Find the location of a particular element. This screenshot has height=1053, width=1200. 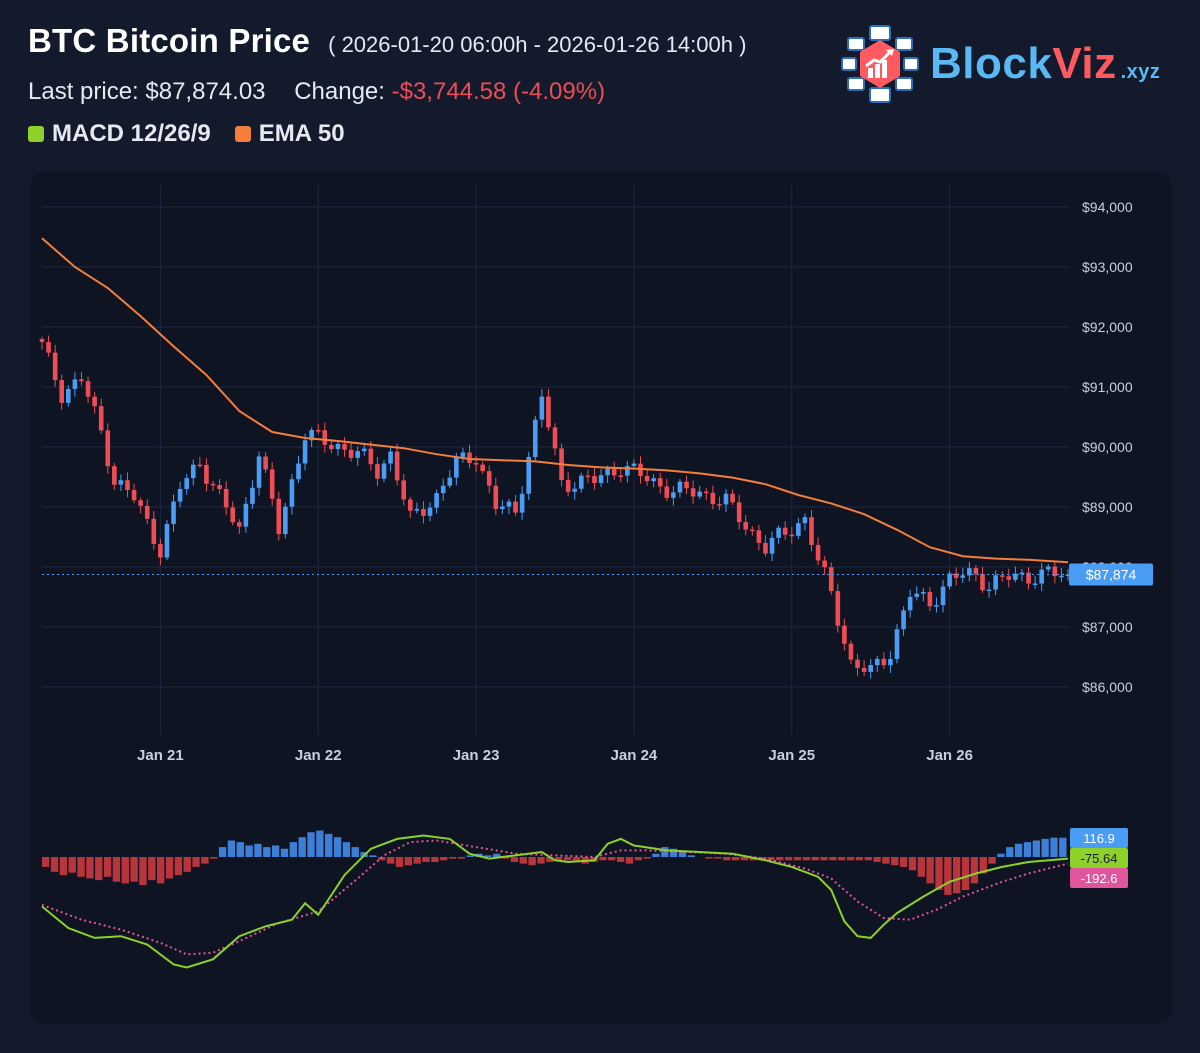

legend-item-macd: MACD 12/26/9 is located at coordinates (119, 134).